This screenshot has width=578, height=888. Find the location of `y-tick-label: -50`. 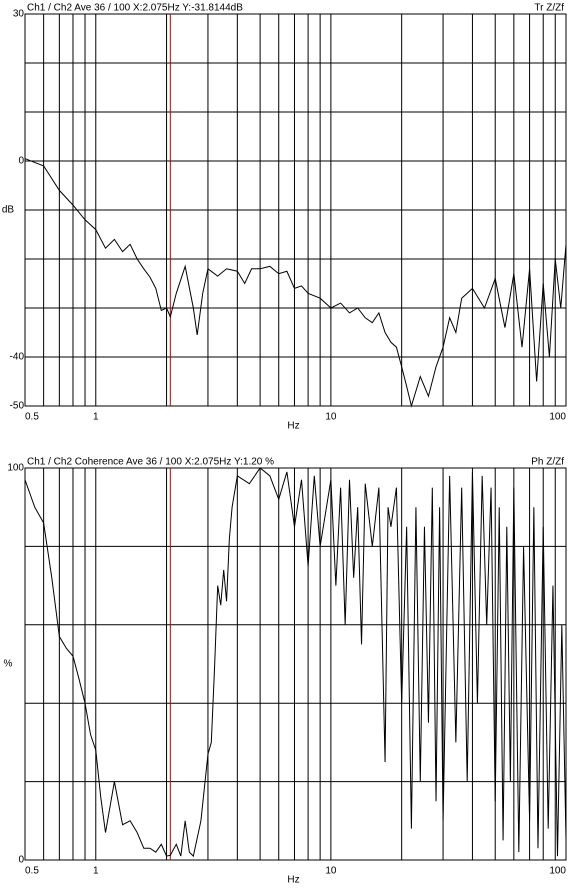

y-tick-label: -50 is located at coordinates (17, 406).